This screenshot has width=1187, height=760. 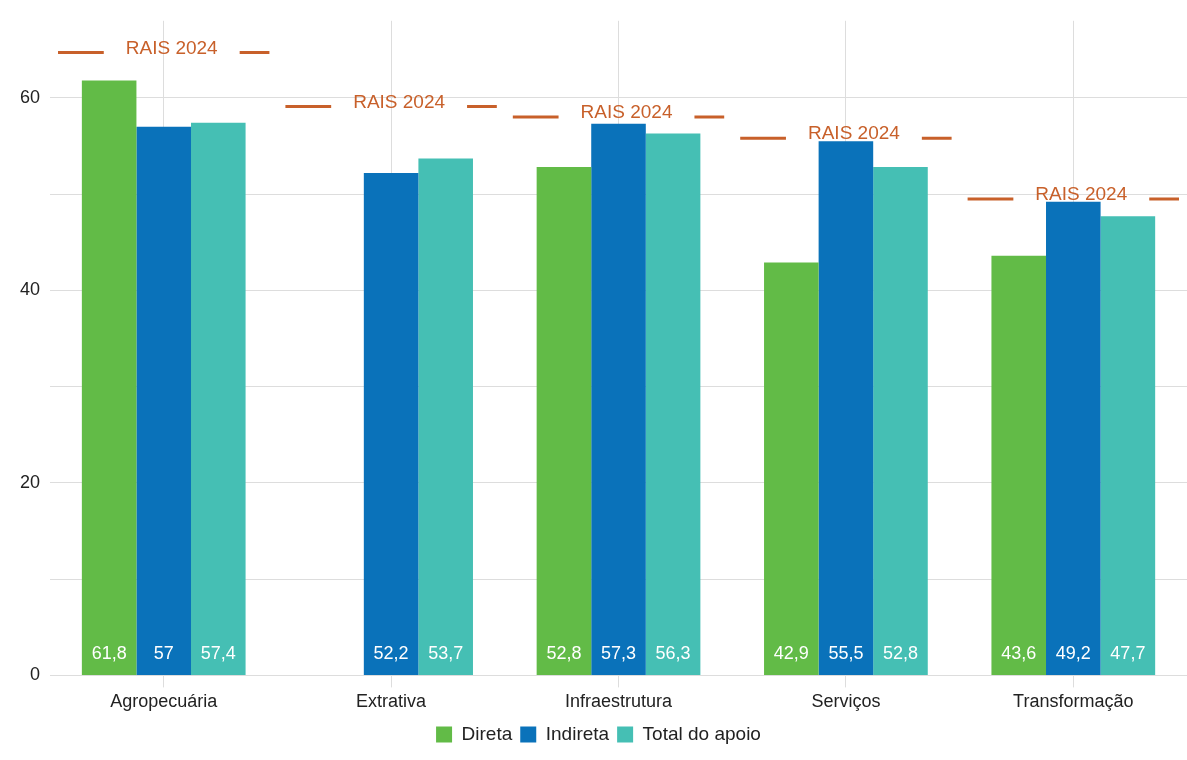 I want to click on legend-label: Indireta, so click(x=577, y=733).